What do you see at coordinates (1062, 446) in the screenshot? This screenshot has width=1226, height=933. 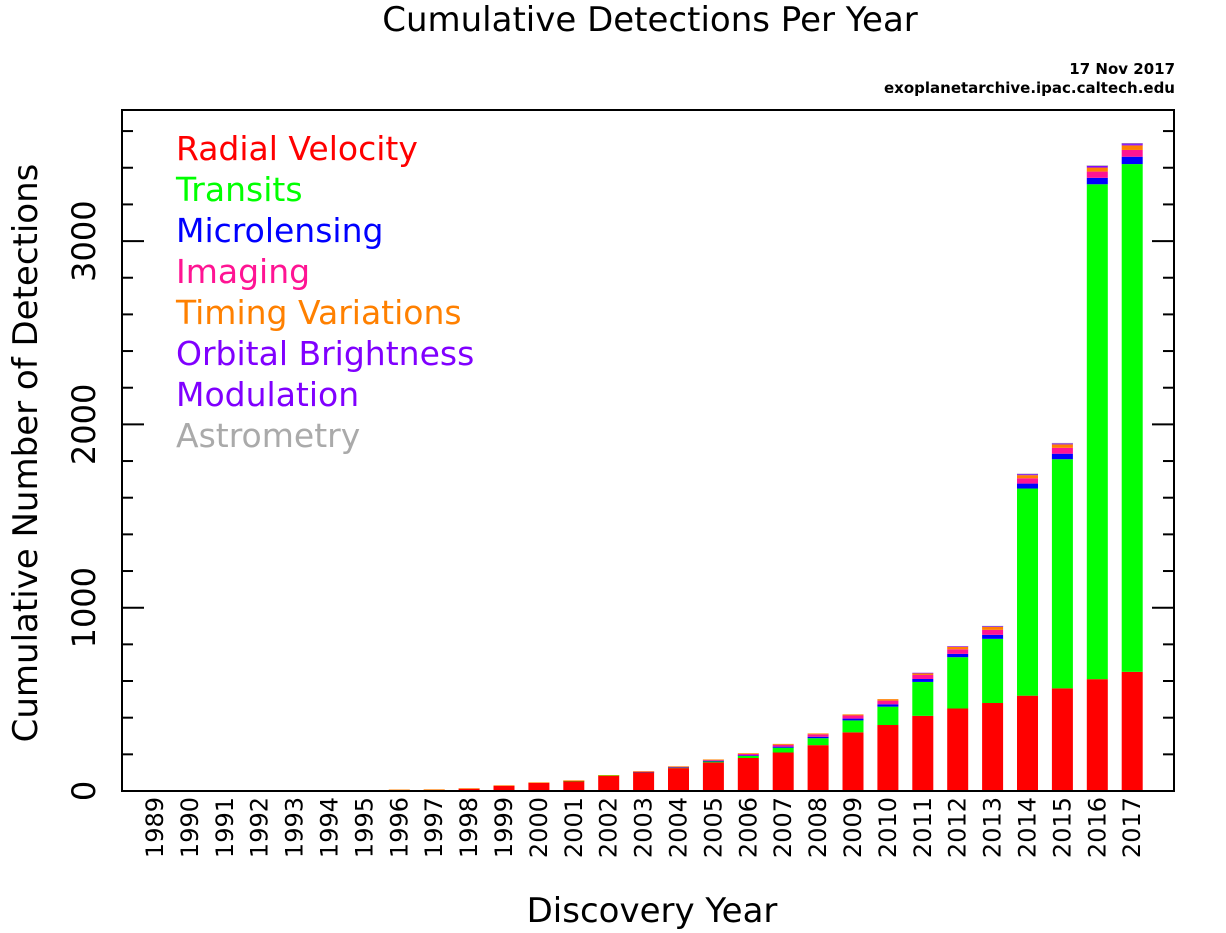 I see `bar-segment-2015-s4` at bounding box center [1062, 446].